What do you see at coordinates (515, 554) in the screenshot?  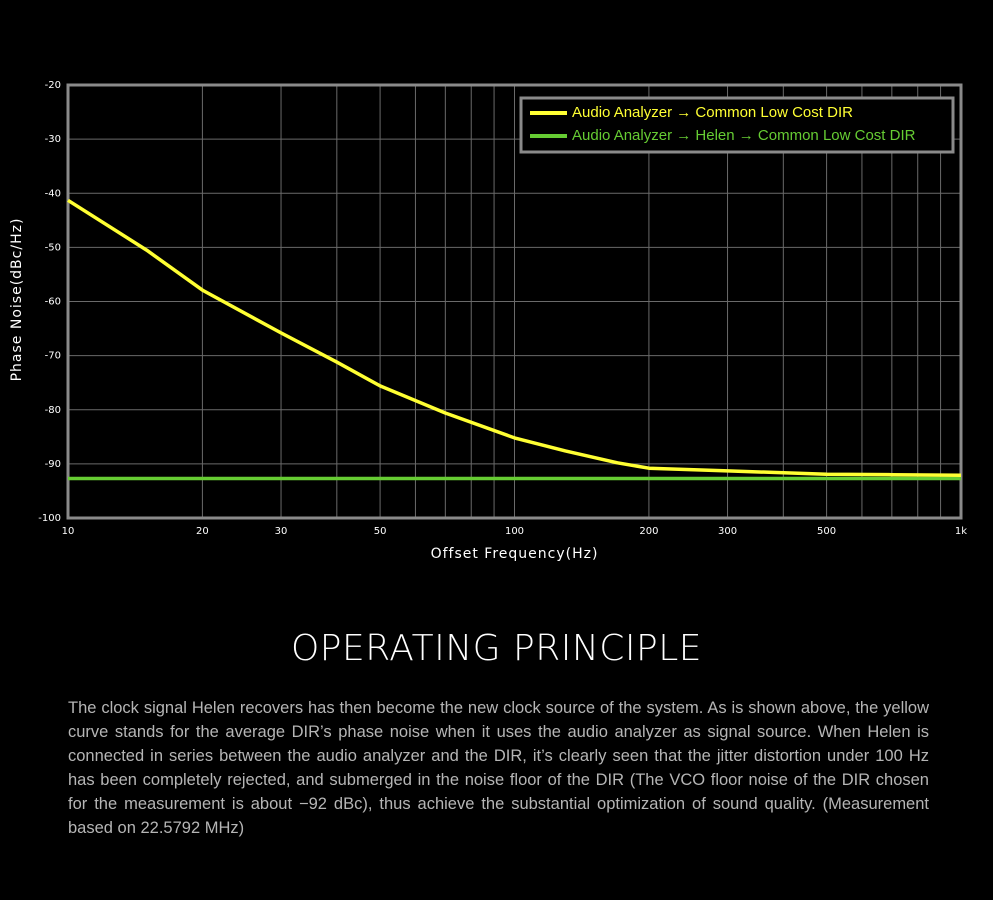 I see `x-axis-label: Offset Frequency(Hz)` at bounding box center [515, 554].